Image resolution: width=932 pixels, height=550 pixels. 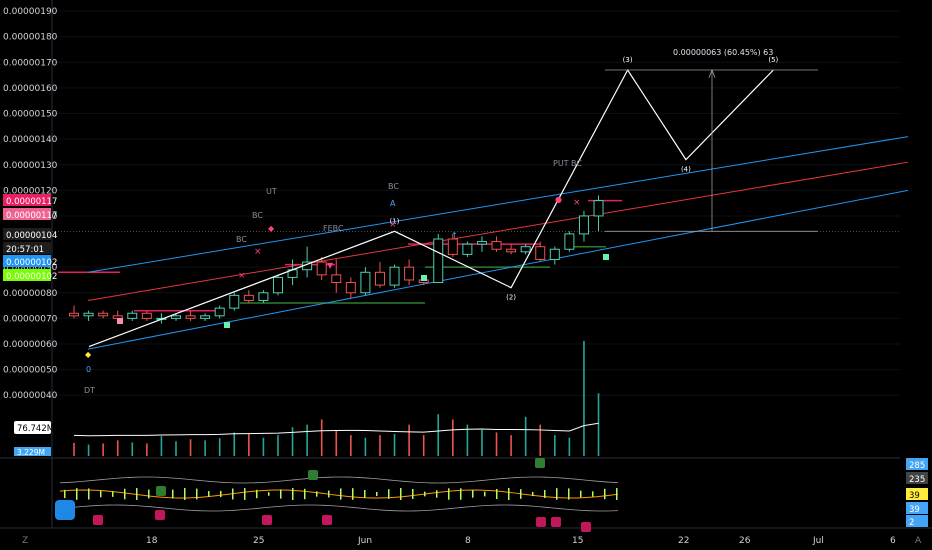 What do you see at coordinates (918, 541) in the screenshot?
I see `auto-scale-icon: A` at bounding box center [918, 541].